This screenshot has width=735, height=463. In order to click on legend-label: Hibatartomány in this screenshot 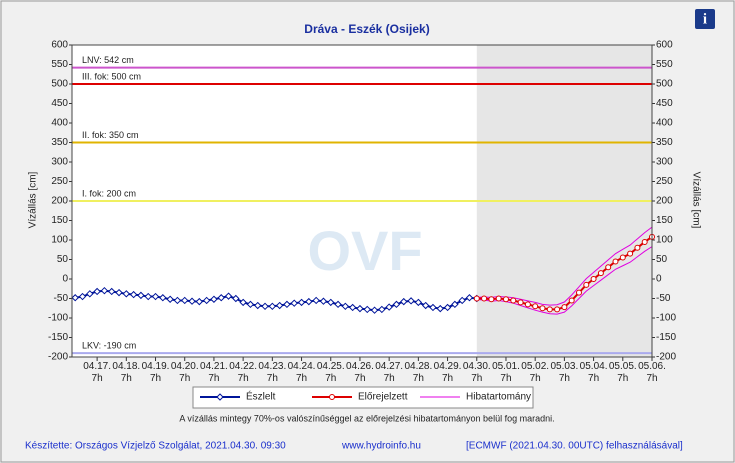, I will do `click(498, 397)`.